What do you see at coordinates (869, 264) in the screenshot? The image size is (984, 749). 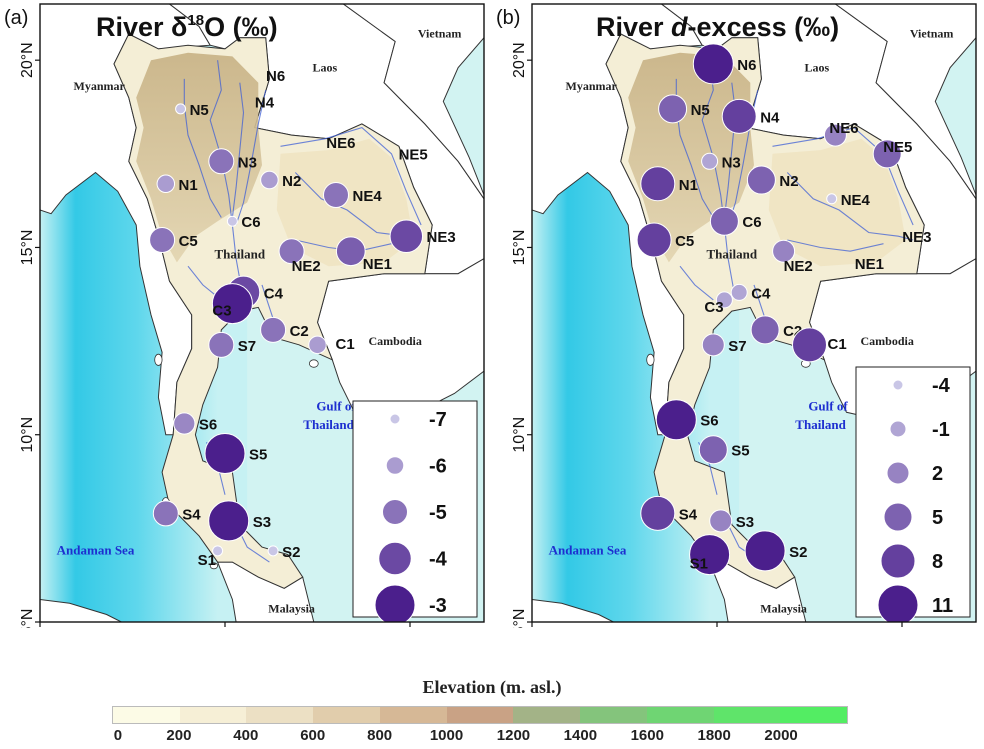 I see `station-label: NE1` at bounding box center [869, 264].